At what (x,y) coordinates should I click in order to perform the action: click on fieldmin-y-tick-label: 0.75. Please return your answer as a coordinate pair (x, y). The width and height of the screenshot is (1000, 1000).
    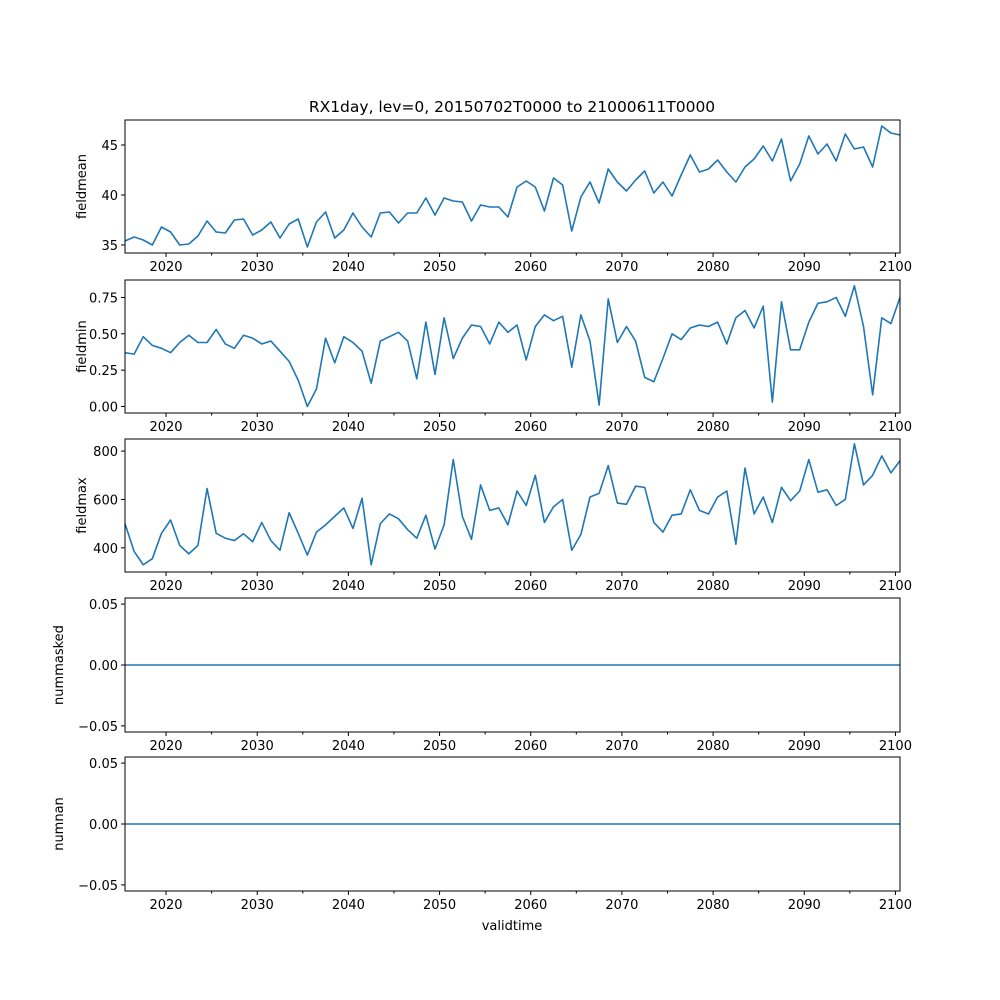
    Looking at the image, I should click on (103, 298).